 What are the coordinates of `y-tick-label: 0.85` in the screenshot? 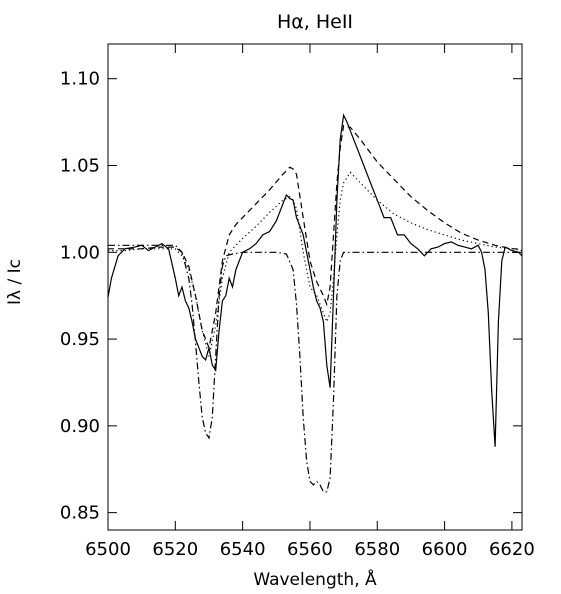 It's located at (80, 513).